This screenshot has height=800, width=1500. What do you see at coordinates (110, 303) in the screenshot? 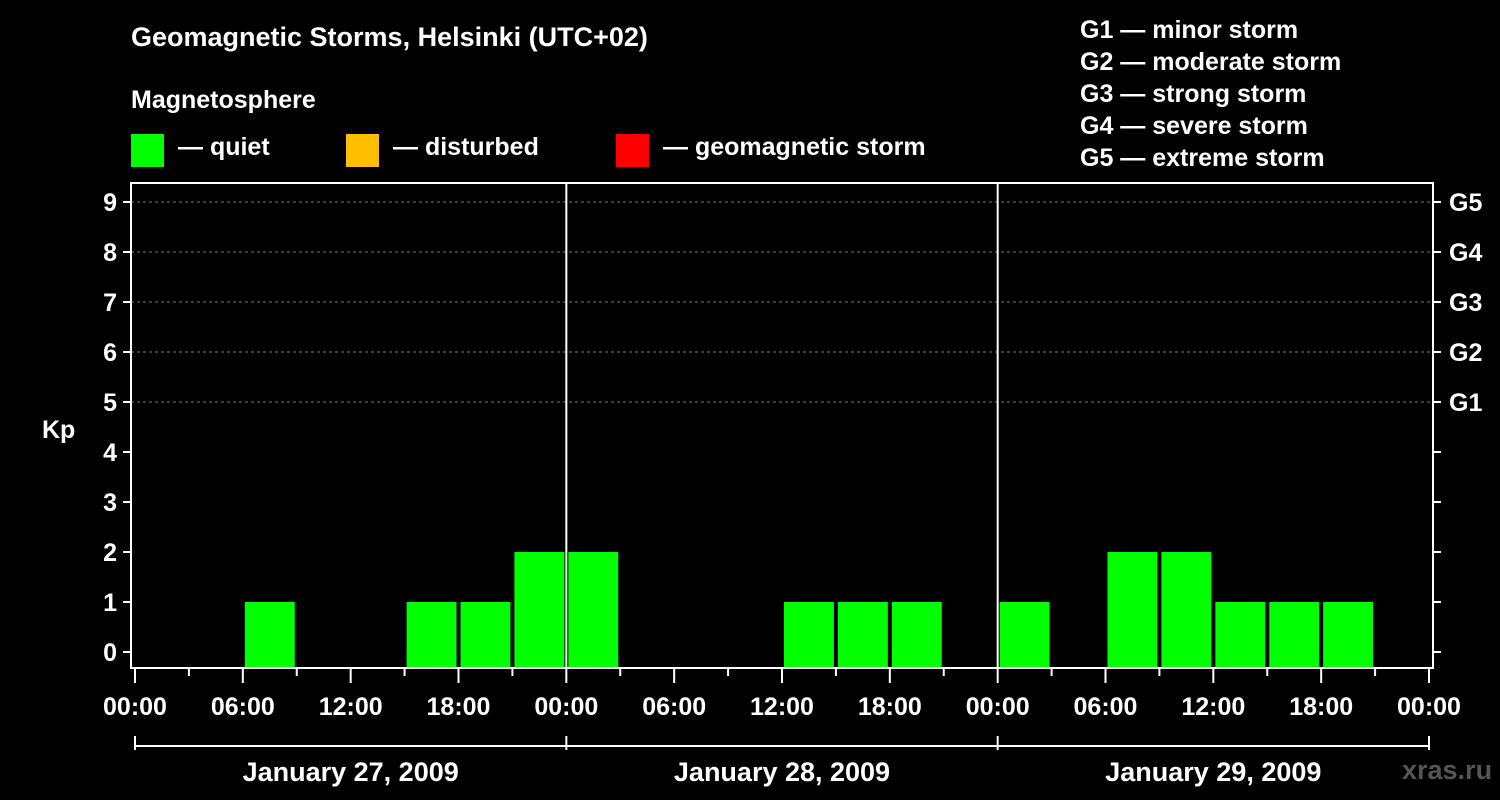
I see `y-tick-label: 7` at bounding box center [110, 303].